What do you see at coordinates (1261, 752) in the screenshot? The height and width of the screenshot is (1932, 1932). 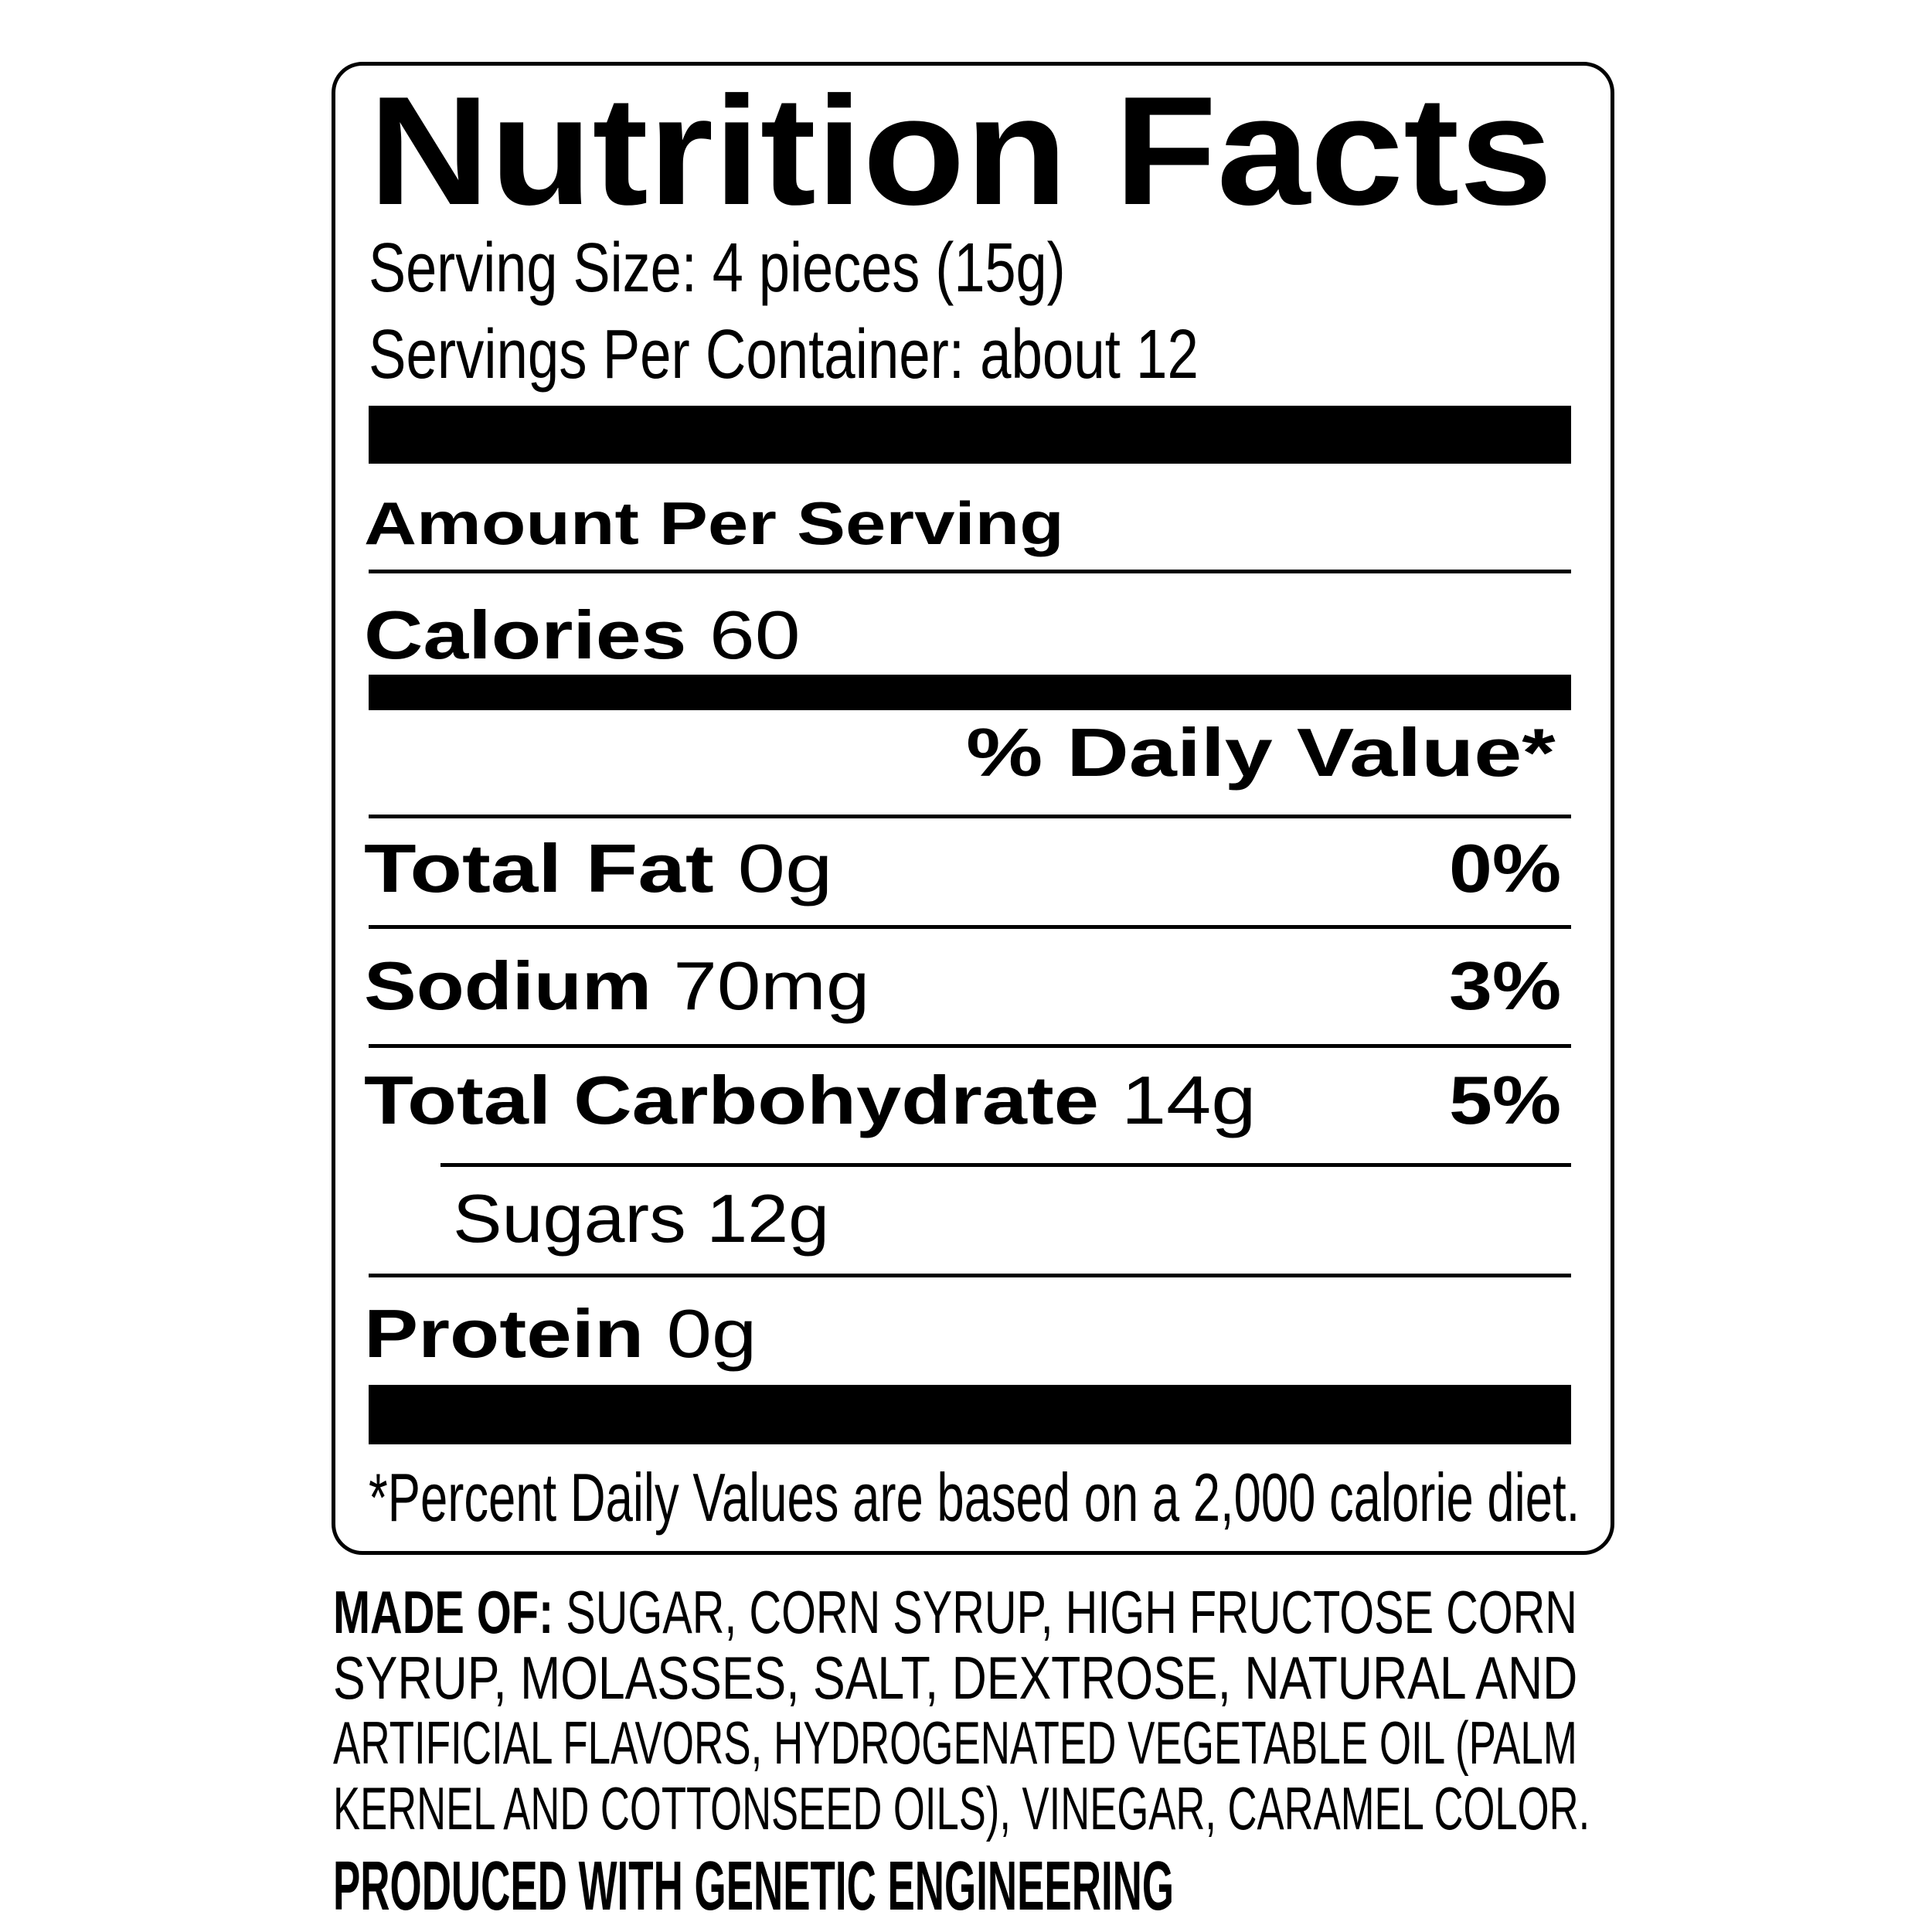 I see `daily-value-header: % Daily Value*` at bounding box center [1261, 752].